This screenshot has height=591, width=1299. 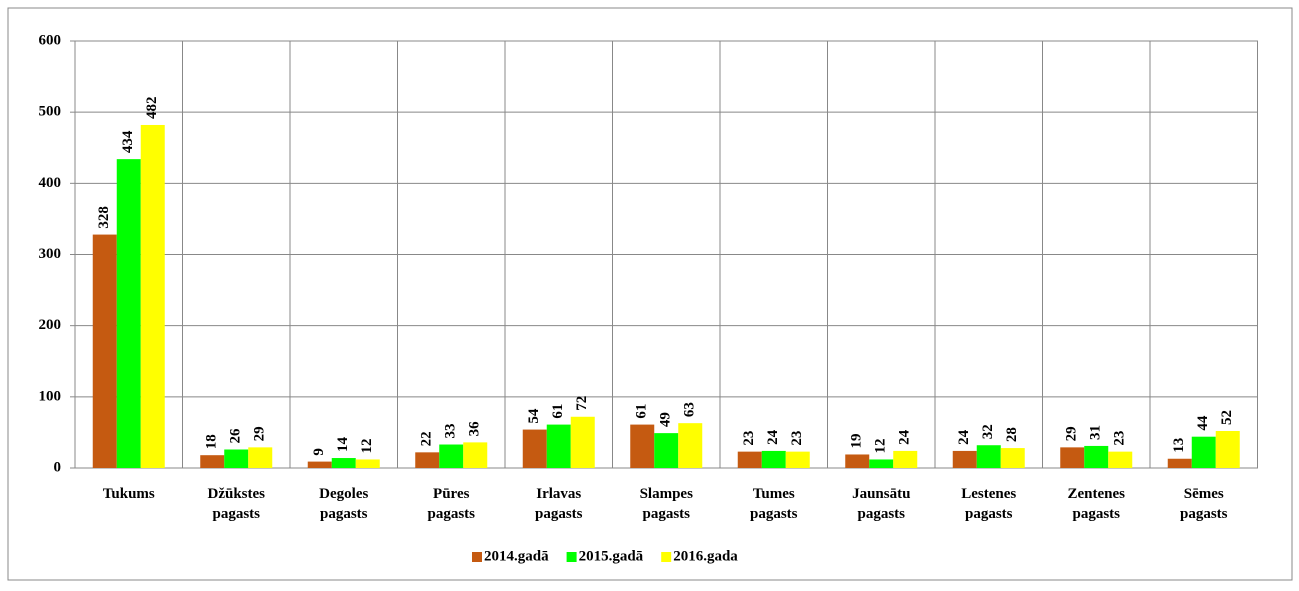 What do you see at coordinates (50, 183) in the screenshot?
I see `y-tick-label: 400` at bounding box center [50, 183].